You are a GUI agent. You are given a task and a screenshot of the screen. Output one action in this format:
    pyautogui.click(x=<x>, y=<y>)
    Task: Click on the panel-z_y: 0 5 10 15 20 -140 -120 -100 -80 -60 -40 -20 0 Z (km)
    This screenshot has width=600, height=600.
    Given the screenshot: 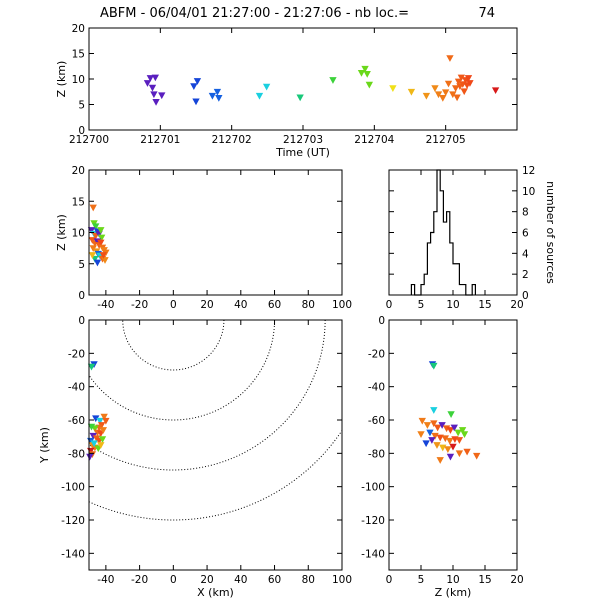 What is the action you would take?
    pyautogui.click(x=442, y=457)
    